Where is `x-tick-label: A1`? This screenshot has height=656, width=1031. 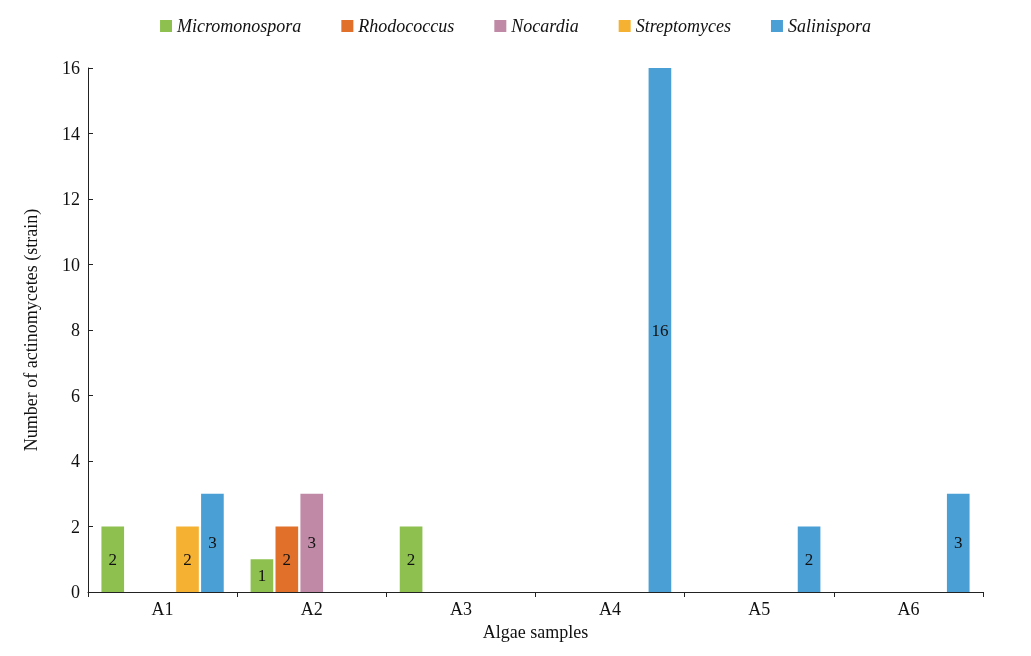 x-tick-label: A1 is located at coordinates (162, 609).